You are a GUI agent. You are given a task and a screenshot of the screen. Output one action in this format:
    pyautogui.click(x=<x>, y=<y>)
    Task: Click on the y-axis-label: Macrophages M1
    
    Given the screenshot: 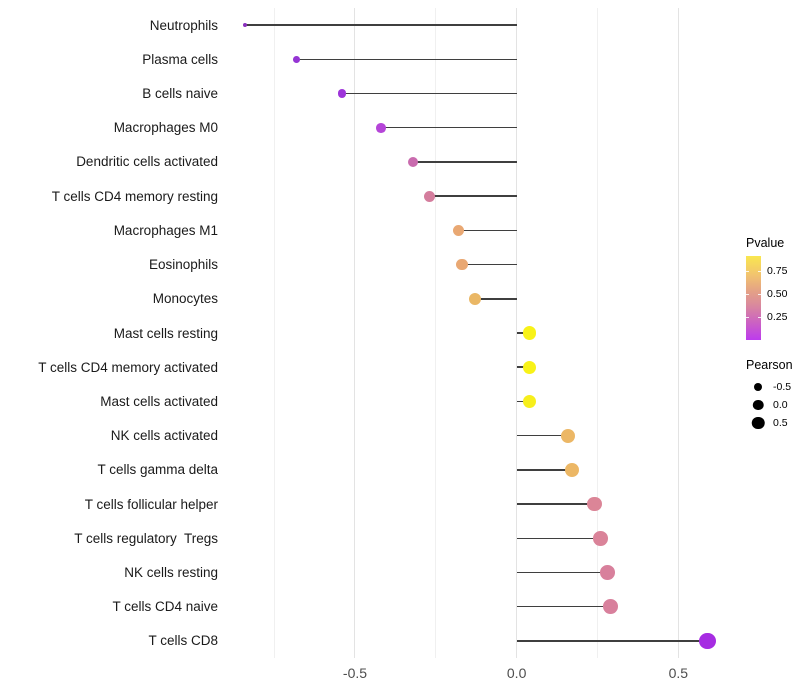 What is the action you would take?
    pyautogui.click(x=165, y=230)
    